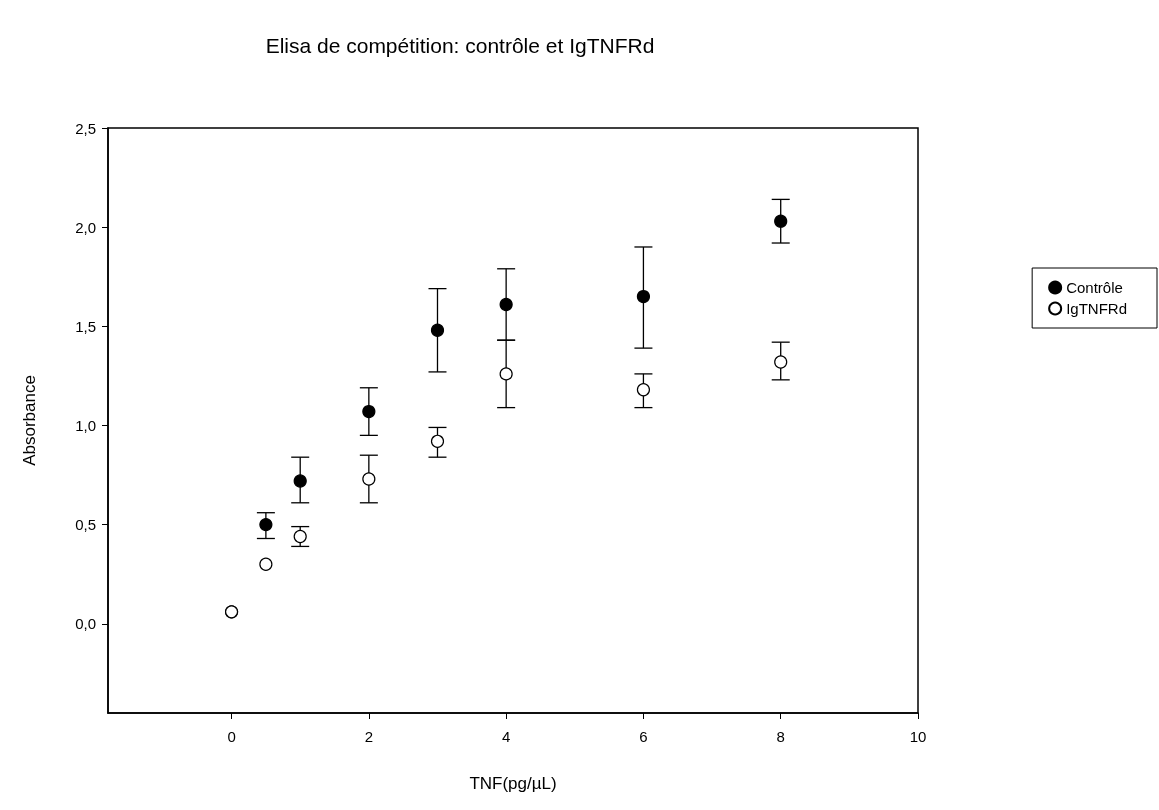  I want to click on y-tick-label: 0,0, so click(85, 624).